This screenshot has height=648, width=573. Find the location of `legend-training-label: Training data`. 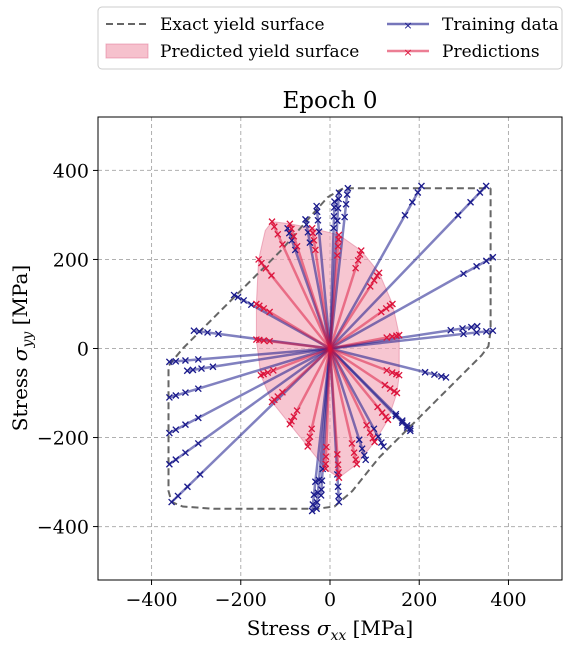

legend-training-label: Training data is located at coordinates (500, 25).